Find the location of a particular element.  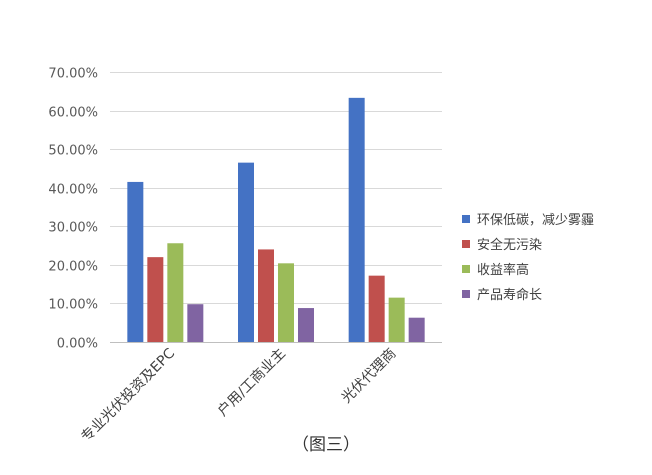

x-tick-label: 光伏代理商 is located at coordinates (369, 376).